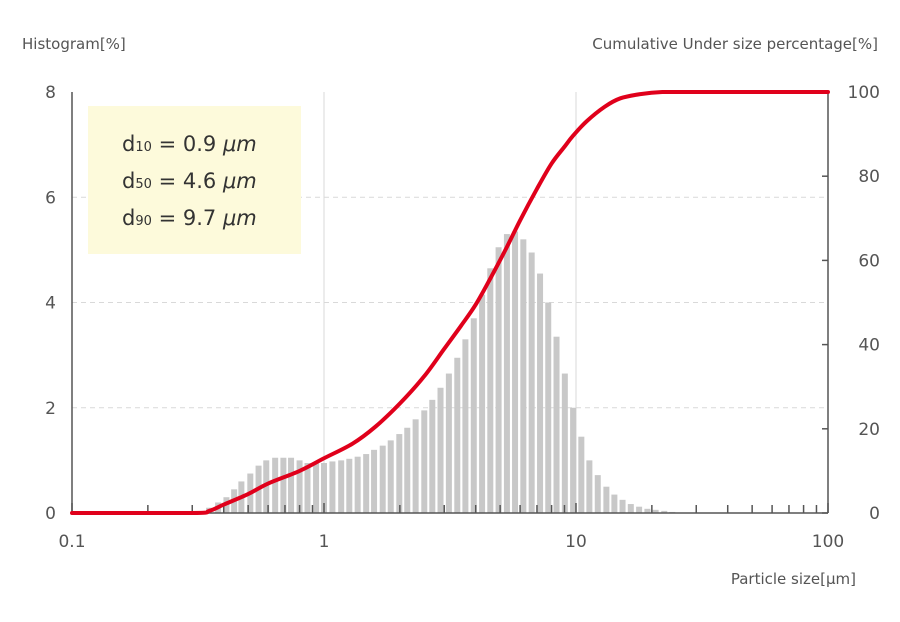 The width and height of the screenshot is (900, 622). I want to click on right-tick-label-1: 20, so click(869, 430).